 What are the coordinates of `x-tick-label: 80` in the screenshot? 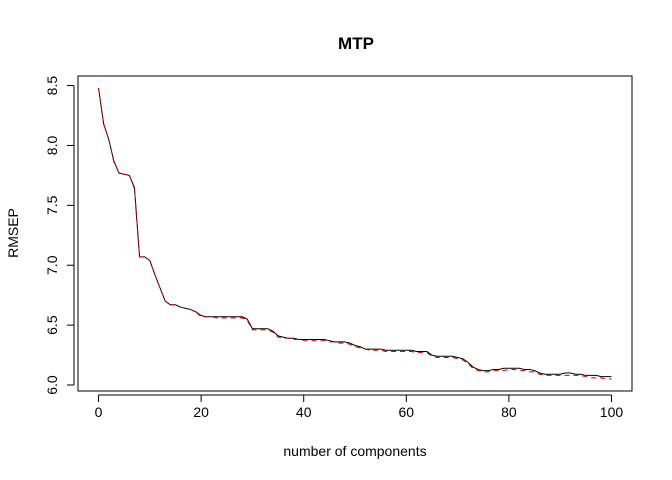 It's located at (509, 412).